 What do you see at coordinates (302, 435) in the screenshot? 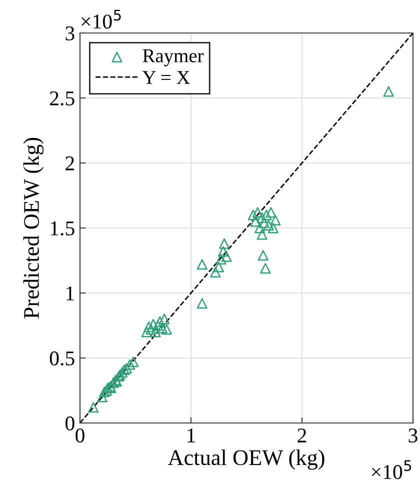
I see `x-tick-label: 2` at bounding box center [302, 435].